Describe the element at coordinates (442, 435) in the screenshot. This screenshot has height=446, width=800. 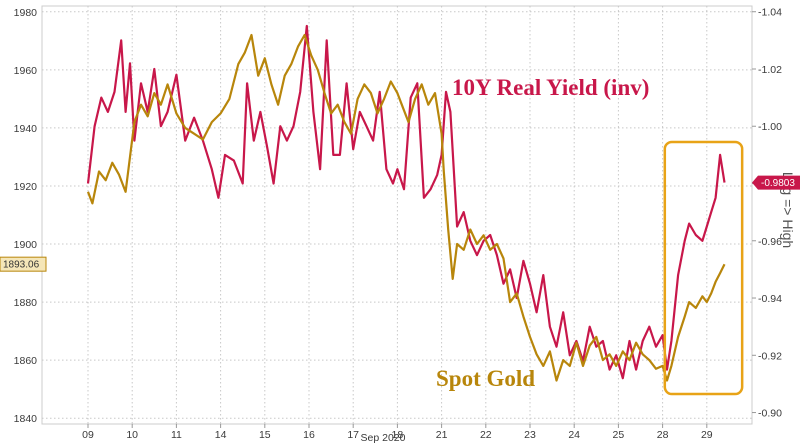
I see `x-tick-label: 21` at that location.